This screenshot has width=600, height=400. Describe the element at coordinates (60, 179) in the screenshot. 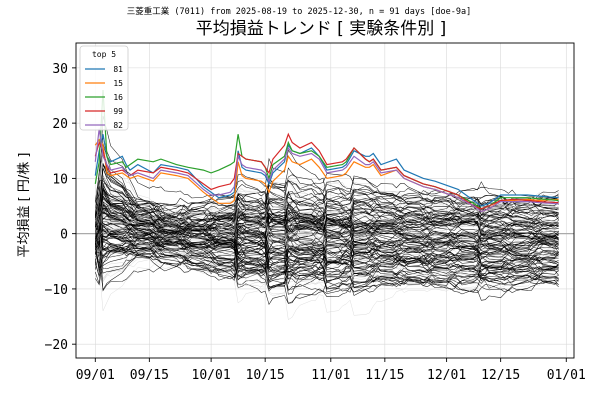

I see `y-tick-label: 10` at that location.